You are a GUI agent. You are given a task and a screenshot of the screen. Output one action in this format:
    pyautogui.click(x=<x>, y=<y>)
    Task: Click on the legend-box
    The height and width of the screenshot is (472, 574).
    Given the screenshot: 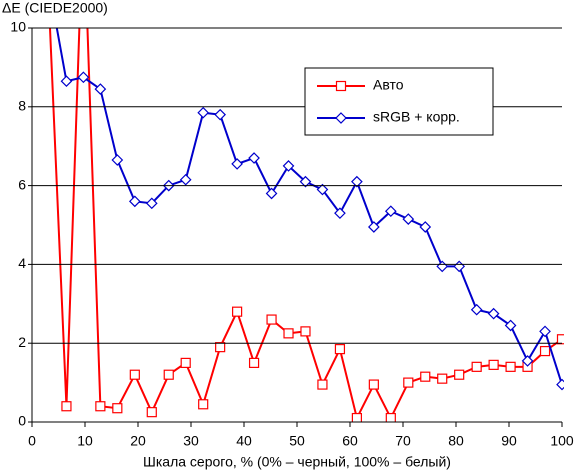 What is the action you would take?
    pyautogui.click(x=399, y=101)
    